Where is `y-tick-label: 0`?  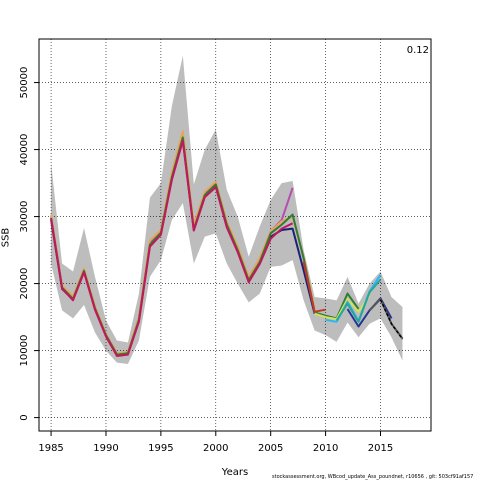
y-tick-label: 0 is located at coordinates (24, 417).